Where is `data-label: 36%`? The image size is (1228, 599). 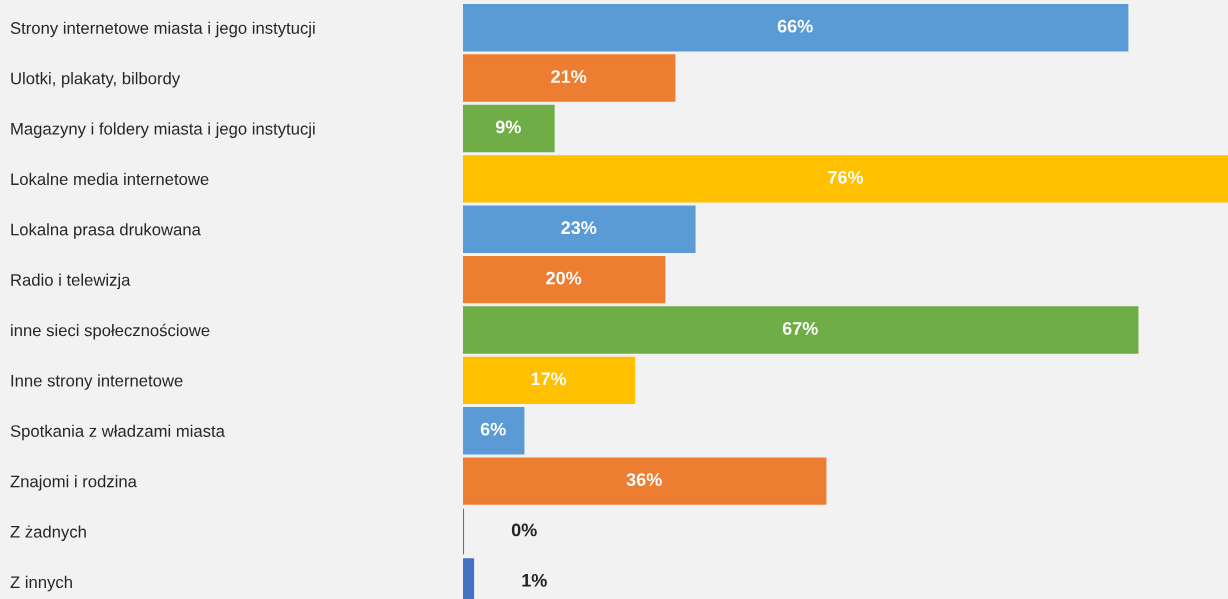
data-label: 36% is located at coordinates (644, 479).